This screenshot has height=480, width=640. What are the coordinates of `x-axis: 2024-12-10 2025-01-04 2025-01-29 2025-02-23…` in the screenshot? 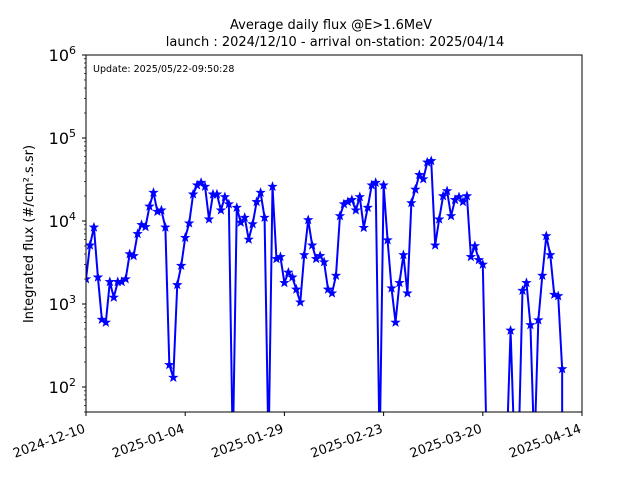 It's located at (297, 437).